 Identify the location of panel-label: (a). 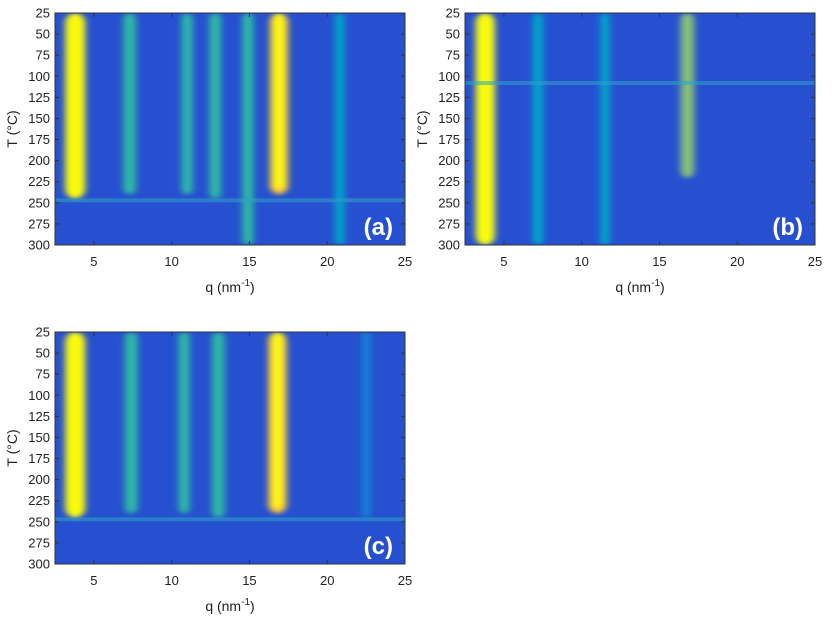
(378, 227).